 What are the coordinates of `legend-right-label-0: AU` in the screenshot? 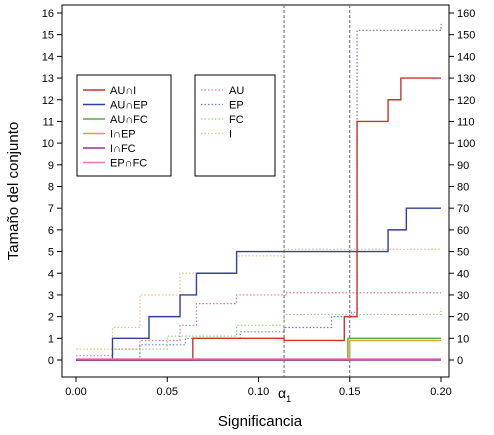 It's located at (236, 91).